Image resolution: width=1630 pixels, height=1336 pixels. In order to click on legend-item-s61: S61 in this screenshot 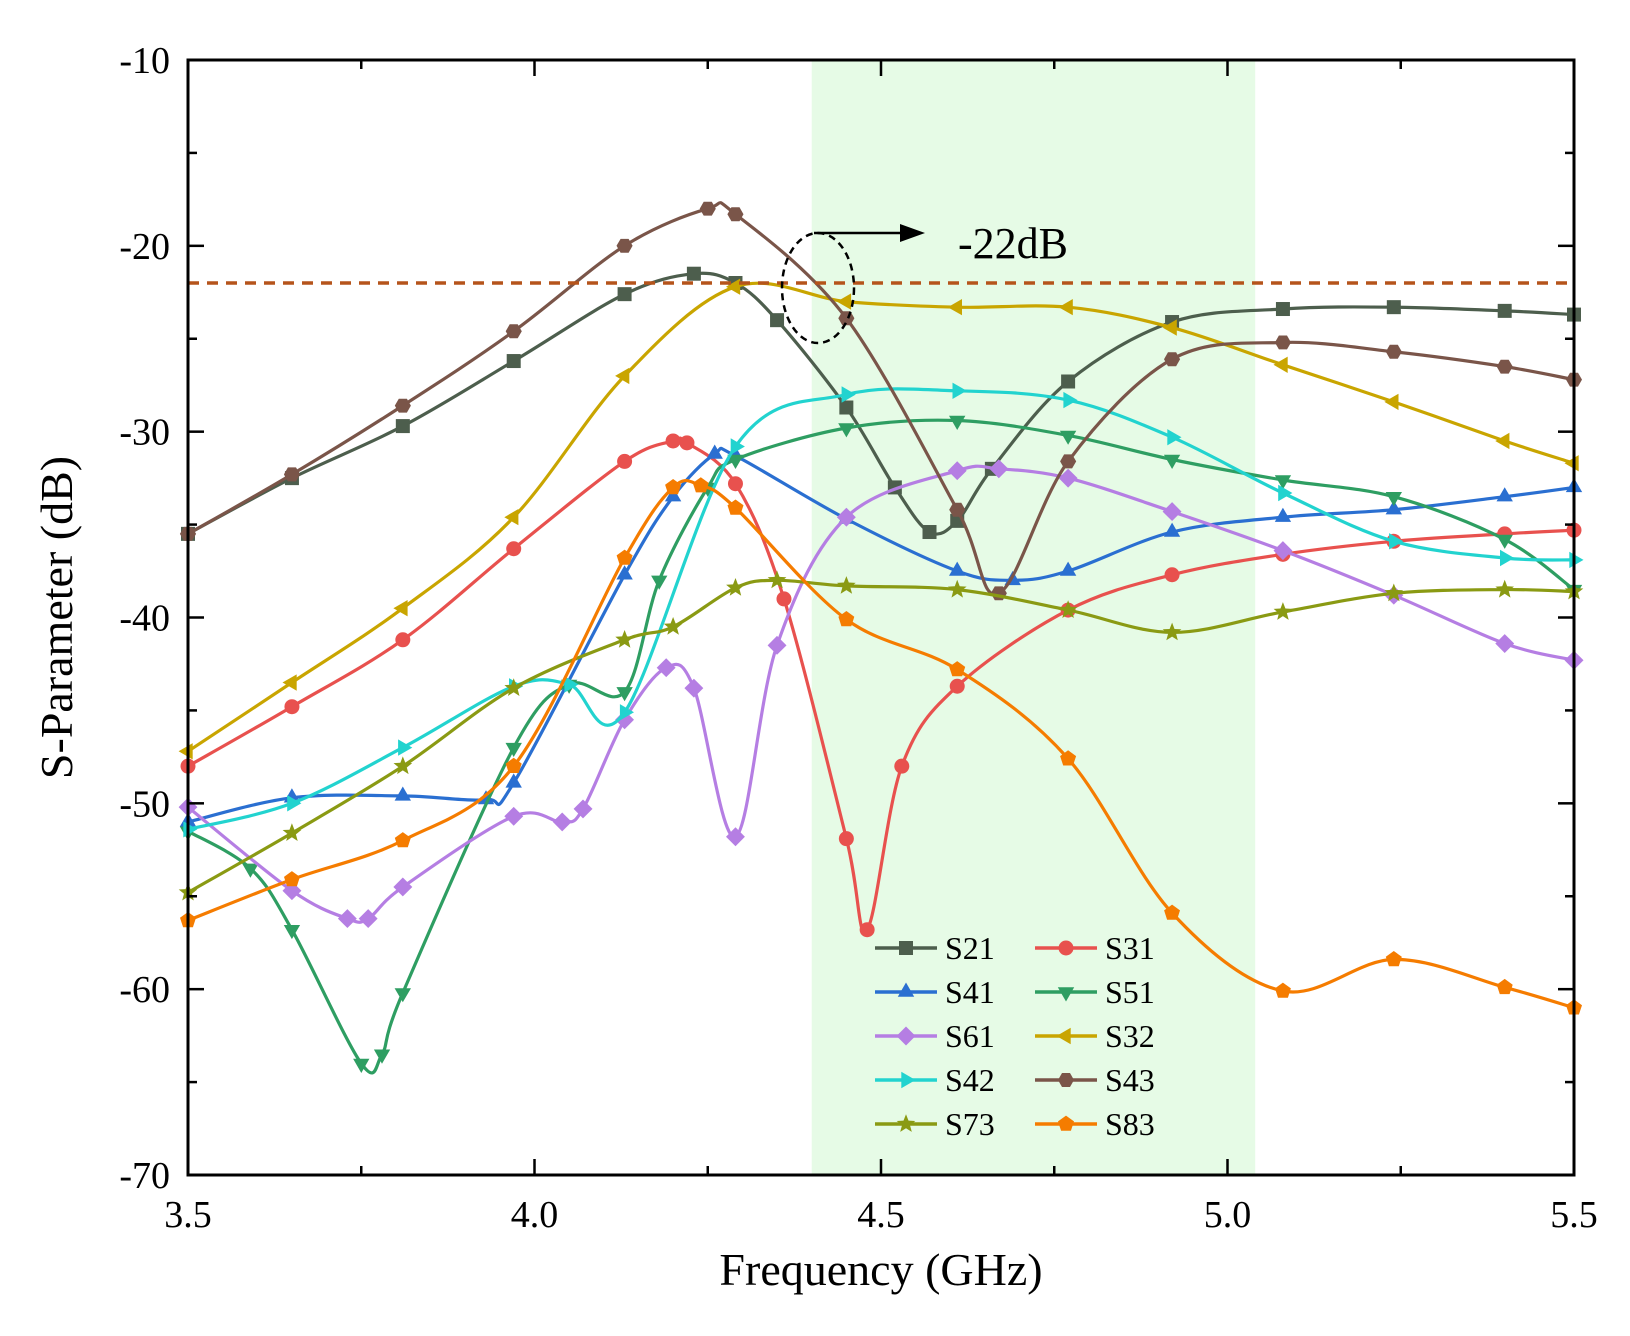, I will do `click(935, 1036)`.